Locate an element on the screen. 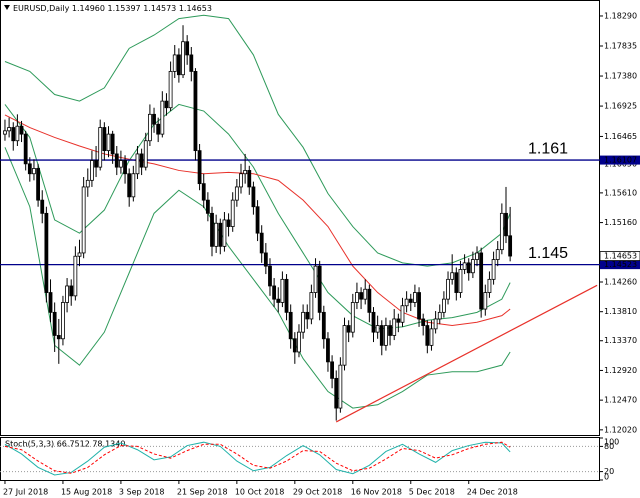 The height and width of the screenshot is (498, 640). stoch-frame is located at coordinates (300, 459).